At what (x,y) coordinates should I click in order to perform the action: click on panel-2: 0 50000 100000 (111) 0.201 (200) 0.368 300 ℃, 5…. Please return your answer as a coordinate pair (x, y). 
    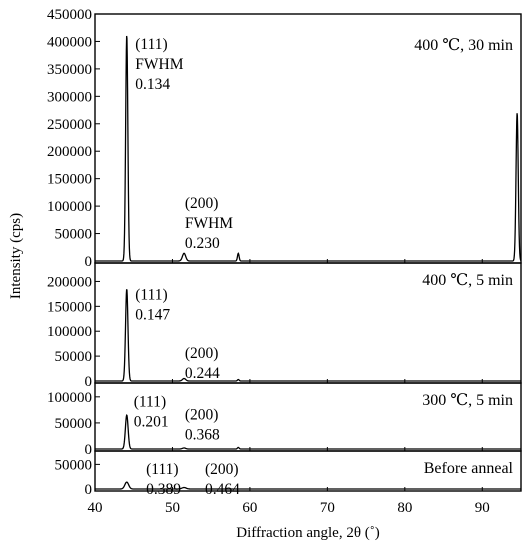
    Looking at the image, I should click on (284, 420).